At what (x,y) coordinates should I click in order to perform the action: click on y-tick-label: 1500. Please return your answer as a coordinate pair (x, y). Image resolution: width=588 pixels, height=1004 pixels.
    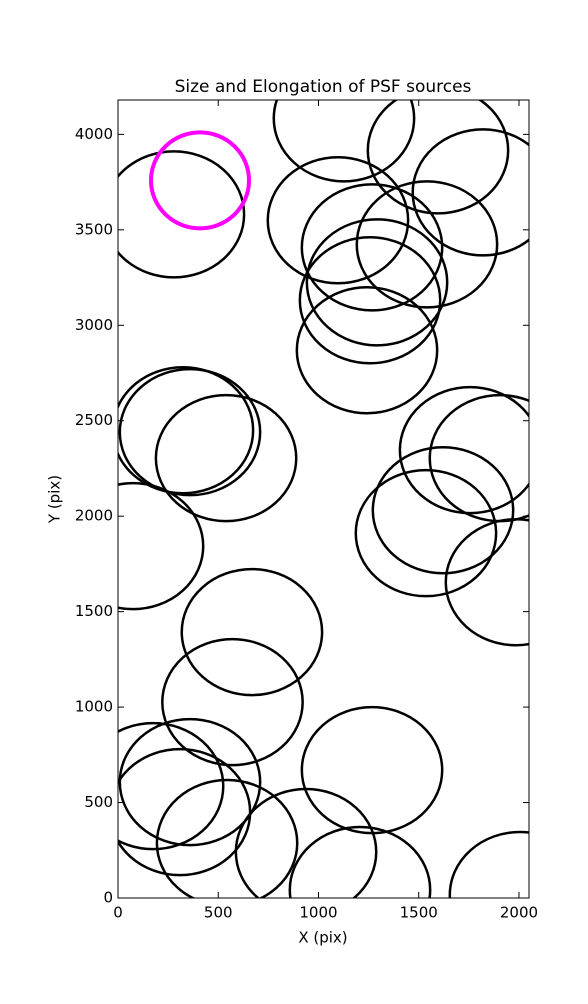
    Looking at the image, I should click on (94, 611).